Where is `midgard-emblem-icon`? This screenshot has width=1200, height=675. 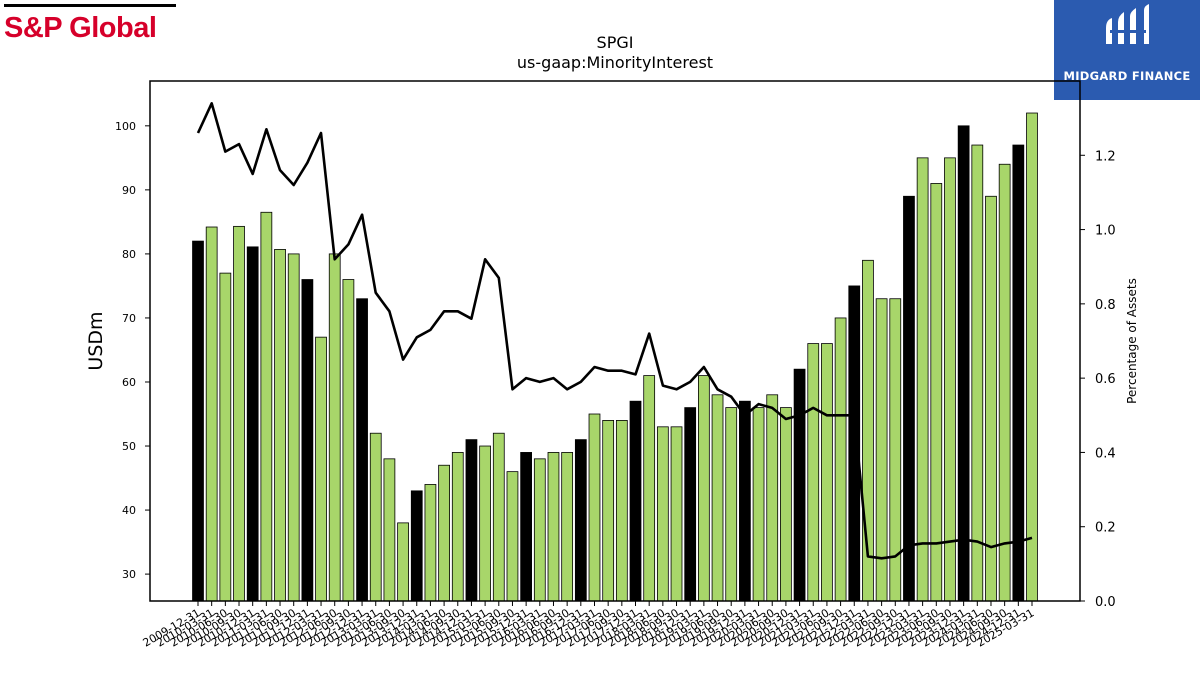
midgard-emblem-icon is located at coordinates (1127, 24).